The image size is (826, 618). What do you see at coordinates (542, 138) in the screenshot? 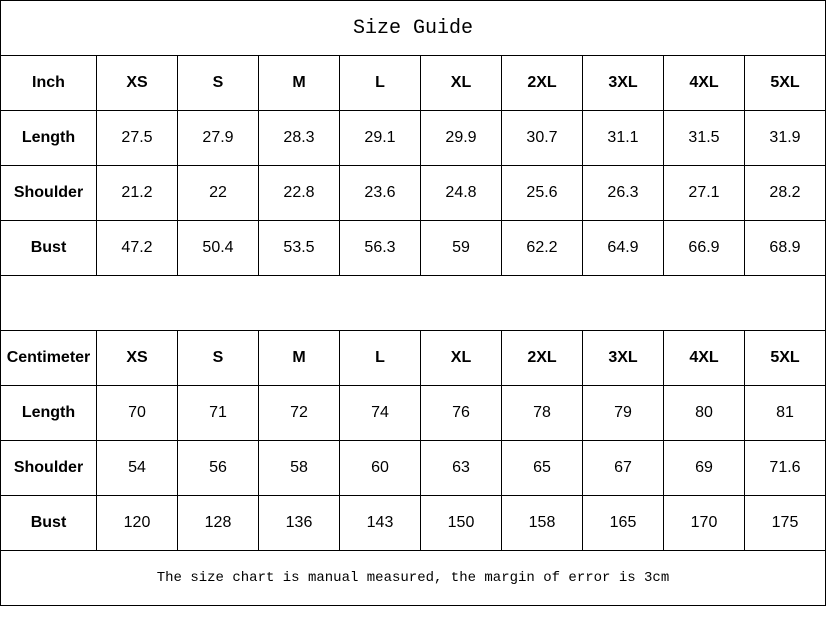
I see `measurement-value: 30.7` at bounding box center [542, 138].